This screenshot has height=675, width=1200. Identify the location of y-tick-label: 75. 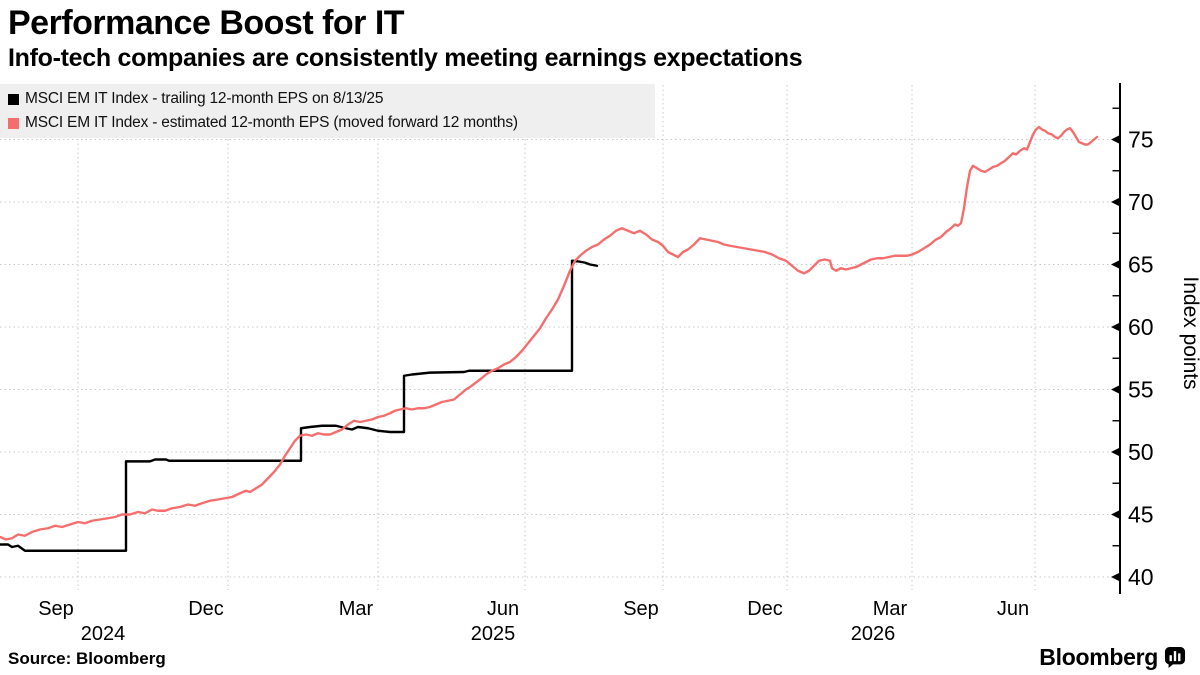
(1141, 140).